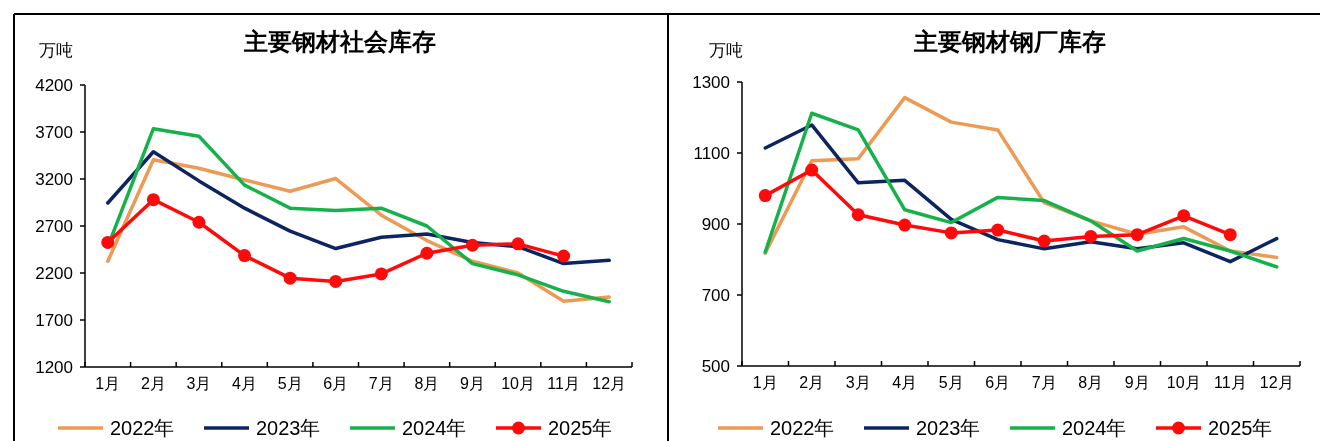 The image size is (1320, 441). Describe the element at coordinates (54, 132) in the screenshot. I see `y-tick-label: 3700` at that location.